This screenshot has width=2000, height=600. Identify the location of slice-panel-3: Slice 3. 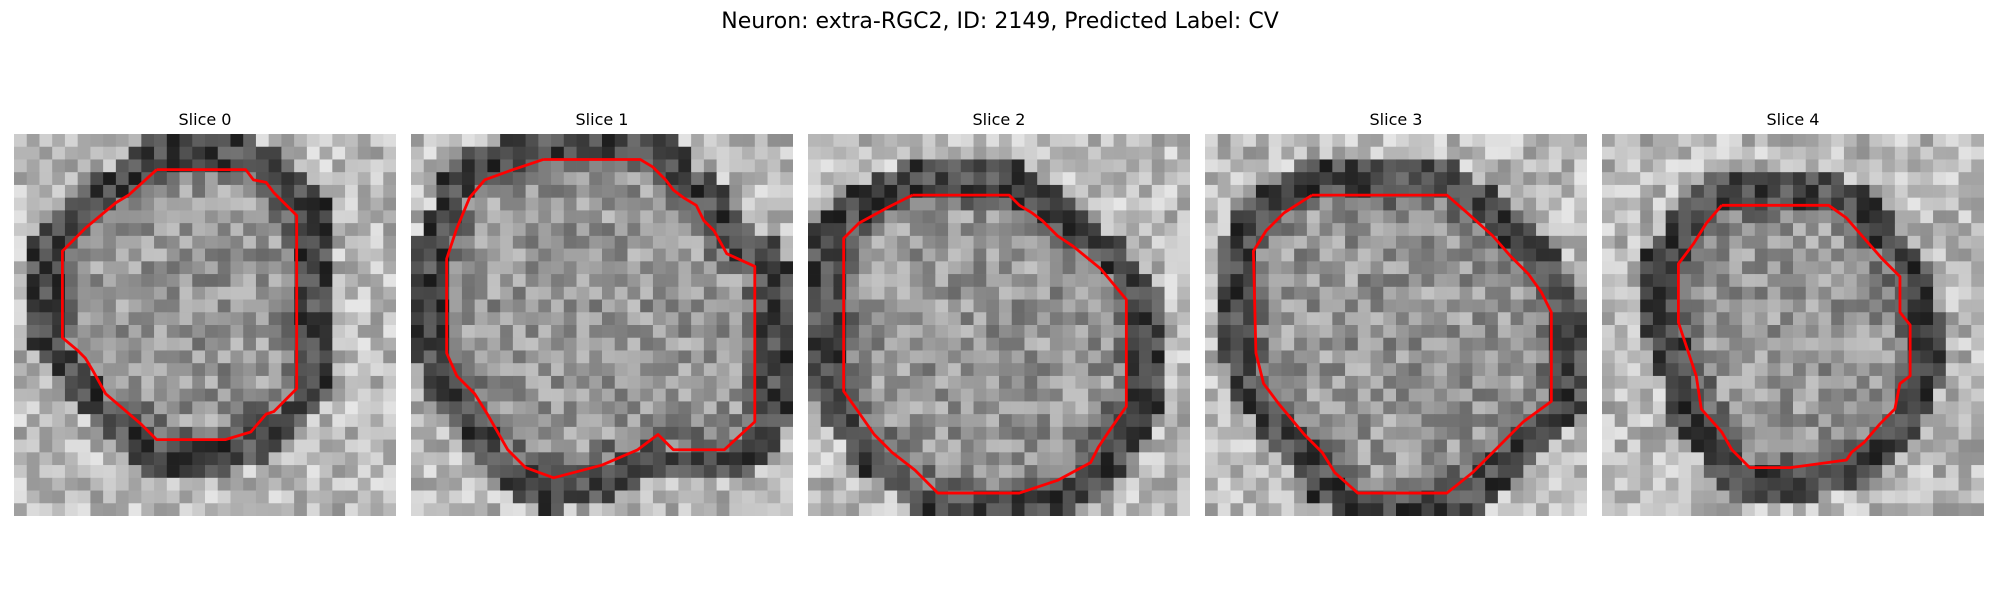
(1396, 312).